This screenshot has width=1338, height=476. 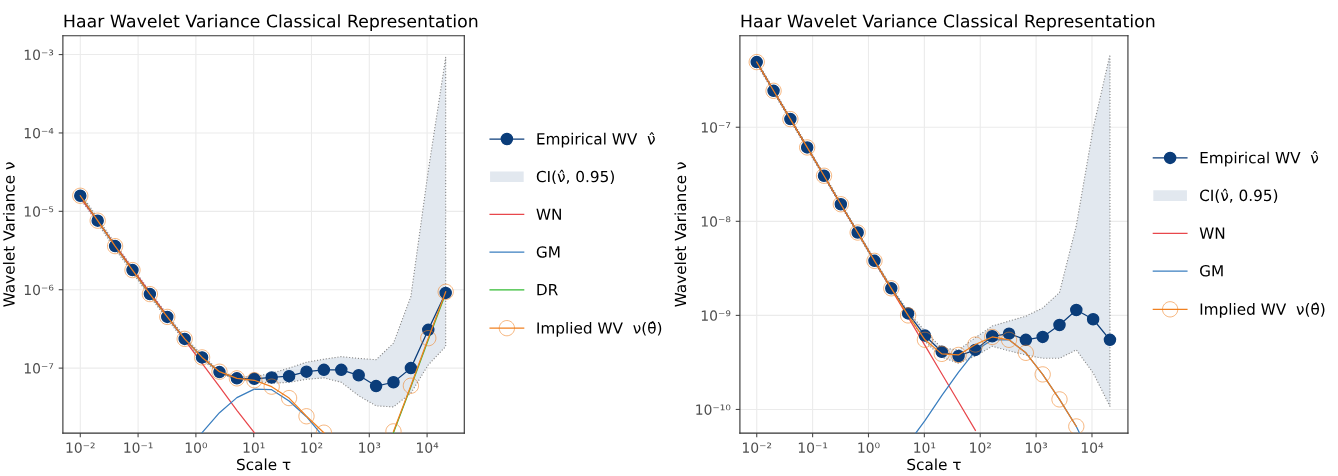 I want to click on y-tick-label: 10⁻⁸, so click(x=716, y=221).